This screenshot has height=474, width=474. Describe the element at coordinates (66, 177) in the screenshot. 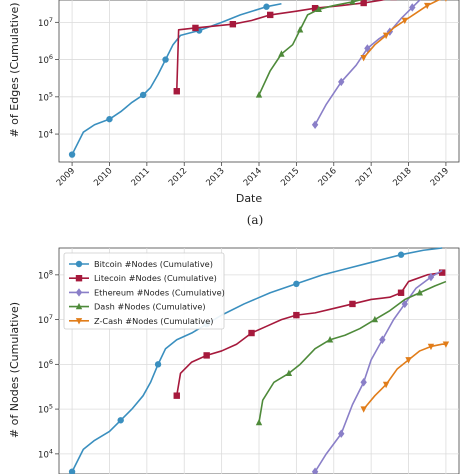

I see `x-tick-label: 2009` at that location.